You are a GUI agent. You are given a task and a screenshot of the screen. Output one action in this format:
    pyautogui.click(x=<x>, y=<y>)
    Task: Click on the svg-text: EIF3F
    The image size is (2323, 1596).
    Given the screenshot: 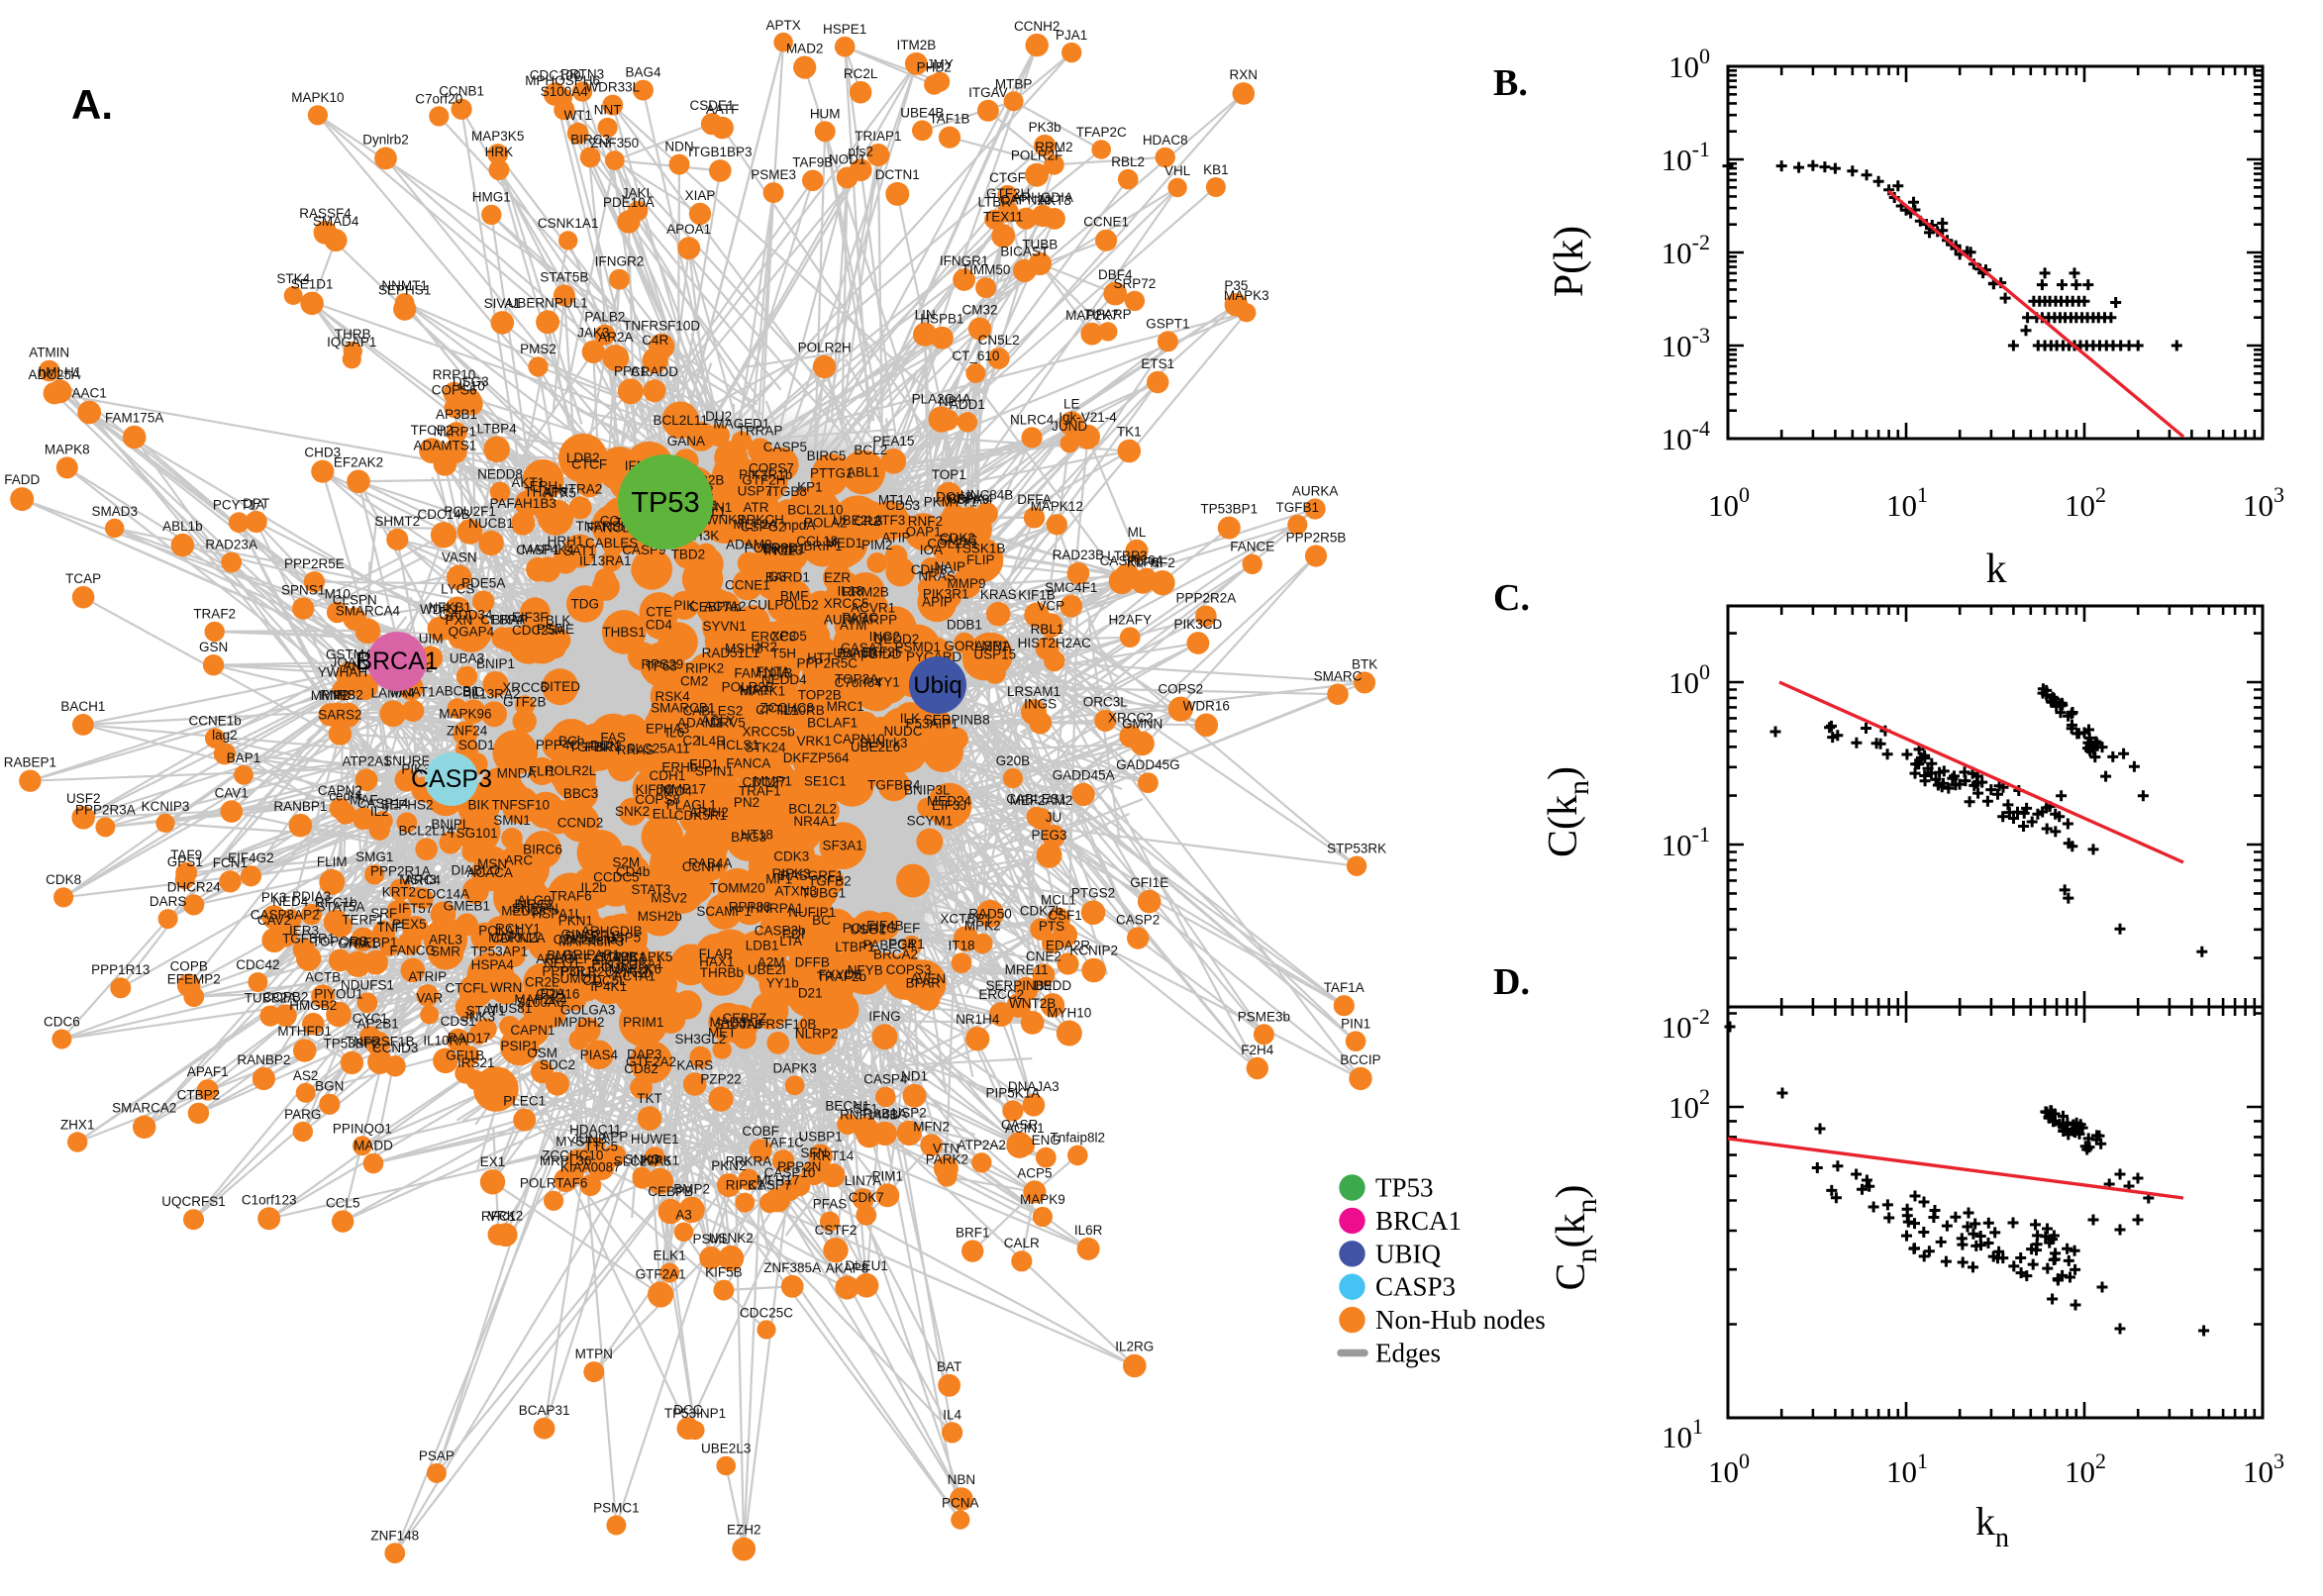 What is the action you would take?
    pyautogui.click(x=530, y=617)
    